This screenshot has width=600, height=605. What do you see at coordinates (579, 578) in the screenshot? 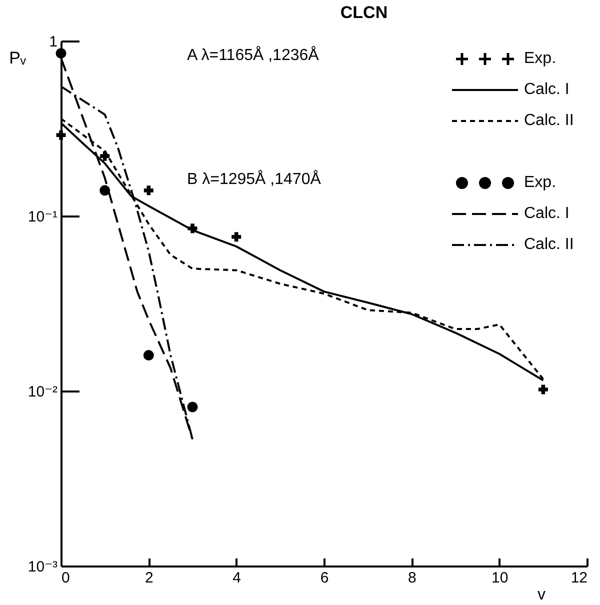
I see `x-tick-label: 12` at bounding box center [579, 578].